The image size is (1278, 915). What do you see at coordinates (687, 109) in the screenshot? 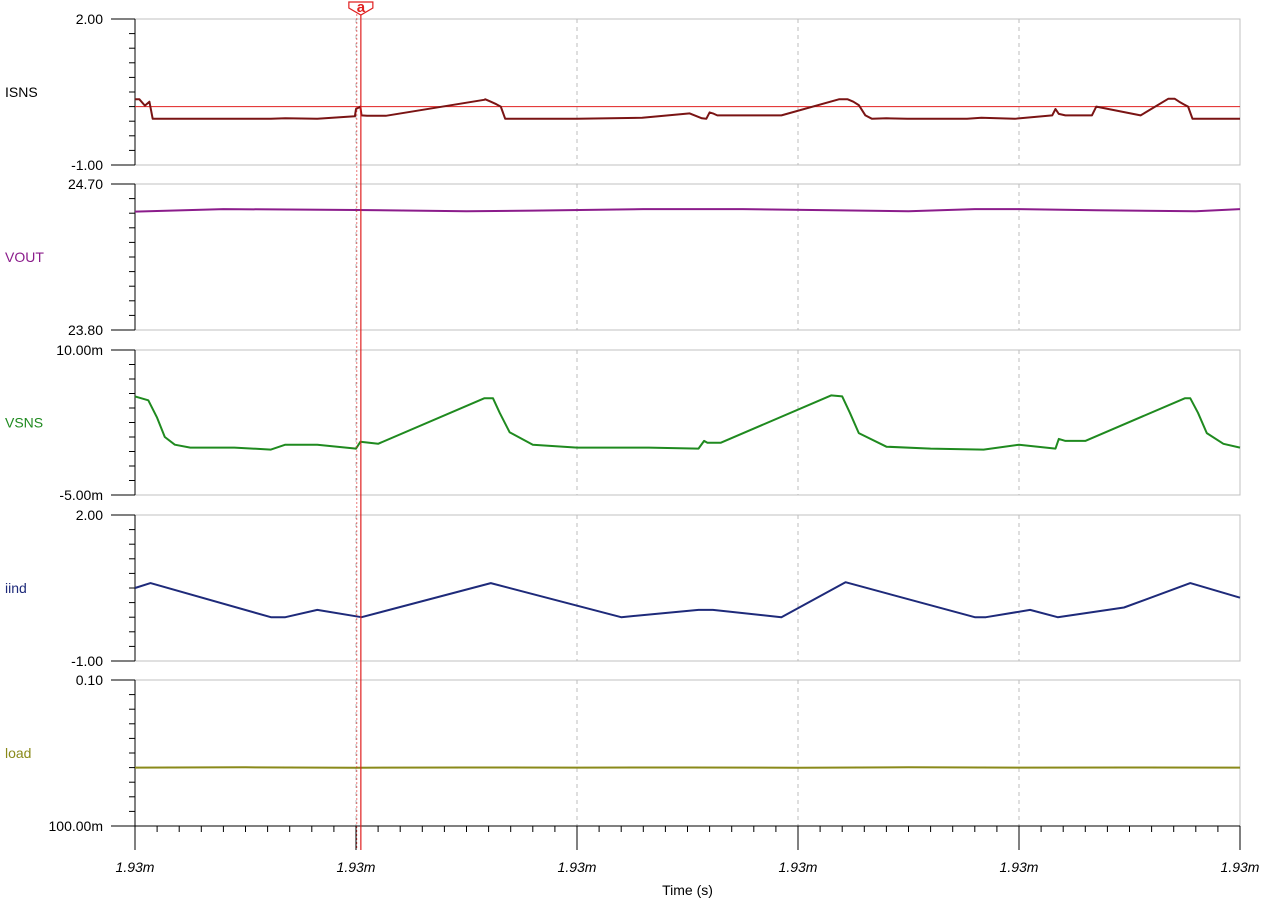
I see `trace-isns` at bounding box center [687, 109].